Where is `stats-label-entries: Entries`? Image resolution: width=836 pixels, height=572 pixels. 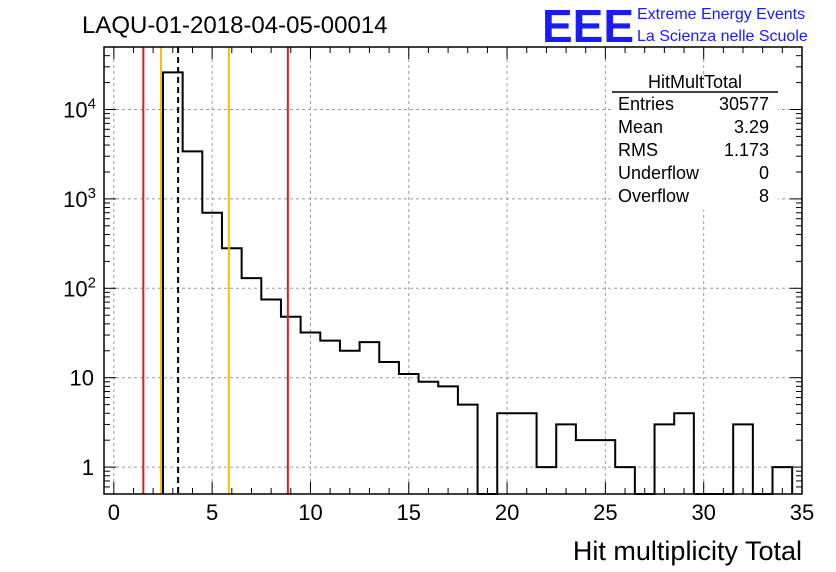 stats-label-entries: Entries is located at coordinates (646, 104).